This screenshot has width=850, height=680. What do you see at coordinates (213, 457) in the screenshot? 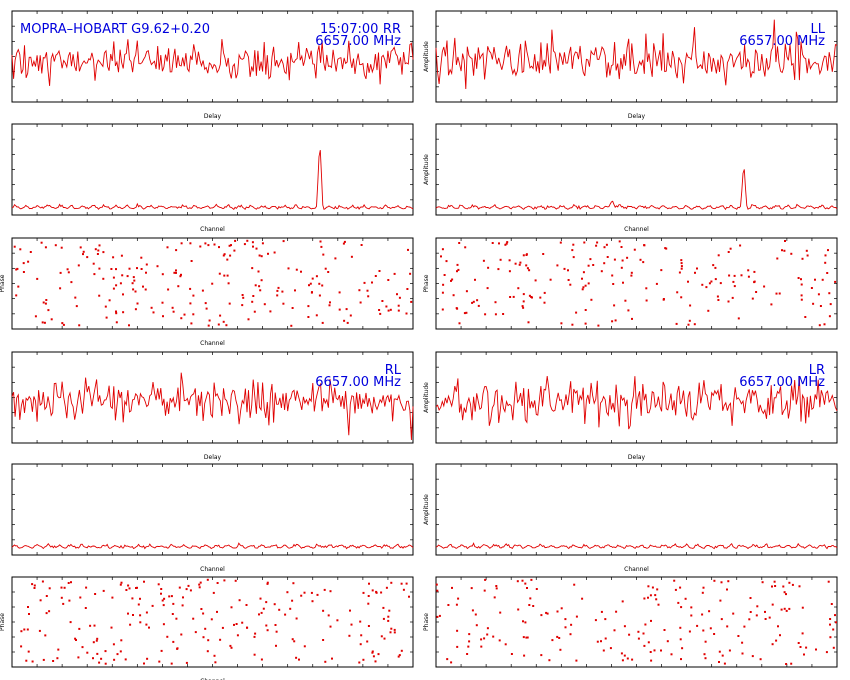
I see `x-axis-label: Delay` at bounding box center [213, 457].